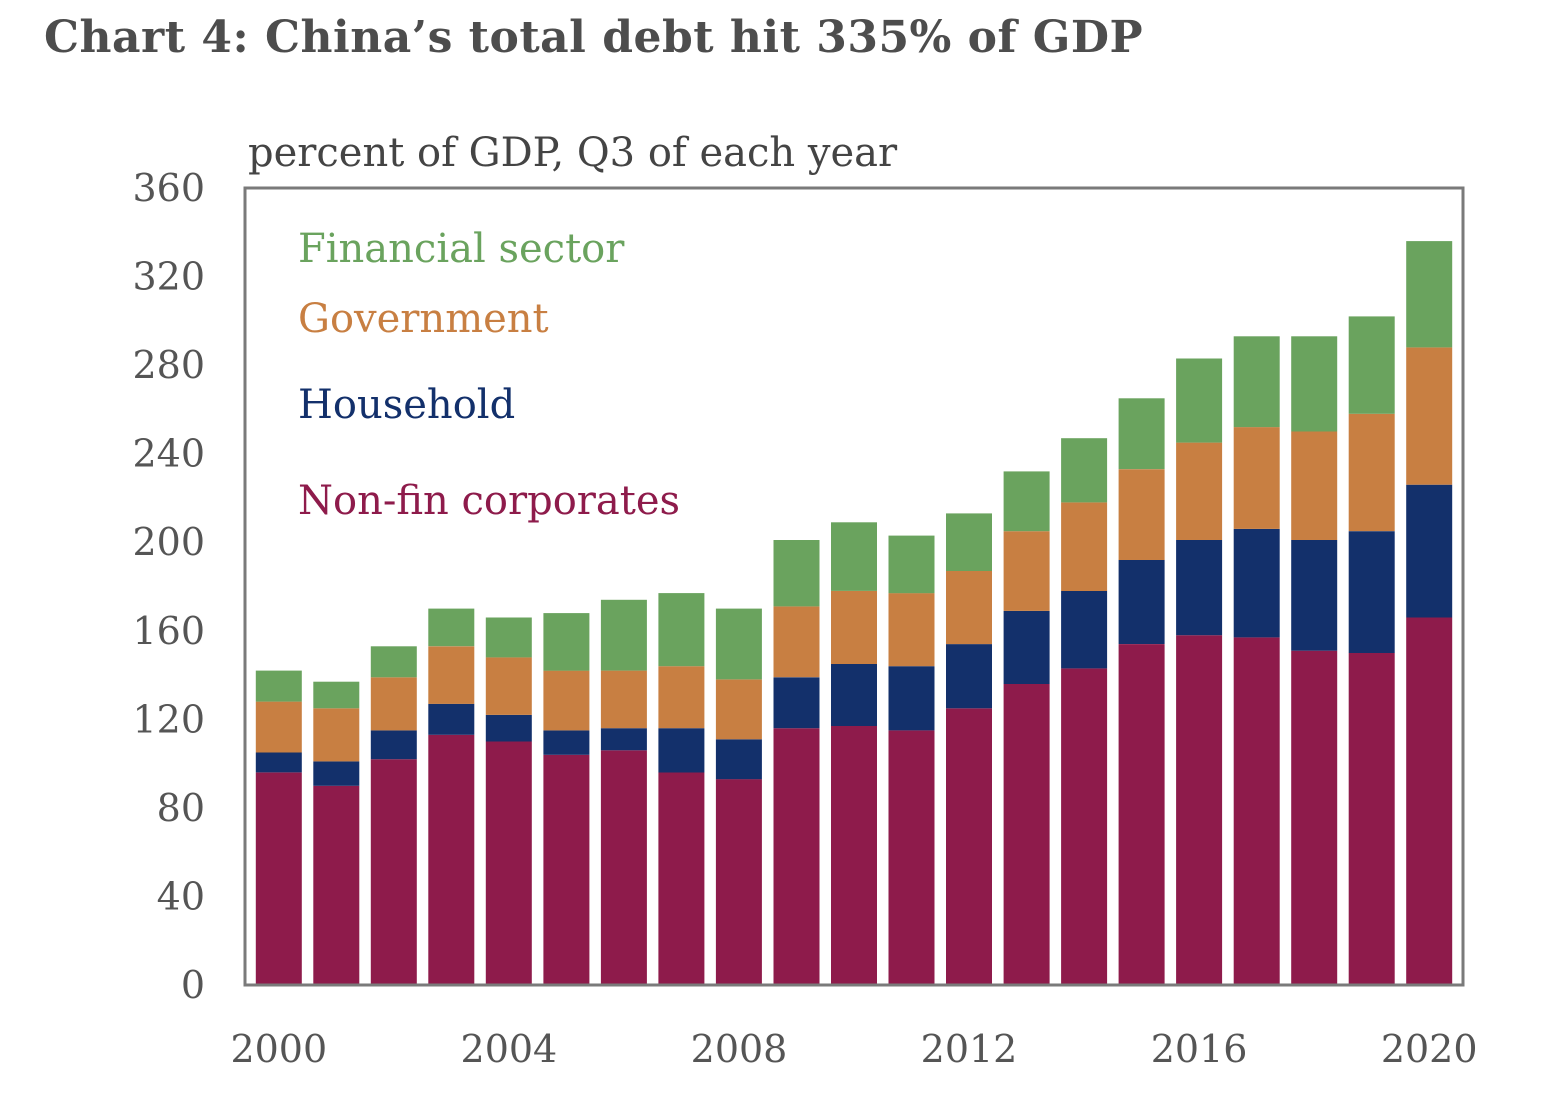  I want to click on legend-item-financial-sector: Financial sector, so click(461, 249).